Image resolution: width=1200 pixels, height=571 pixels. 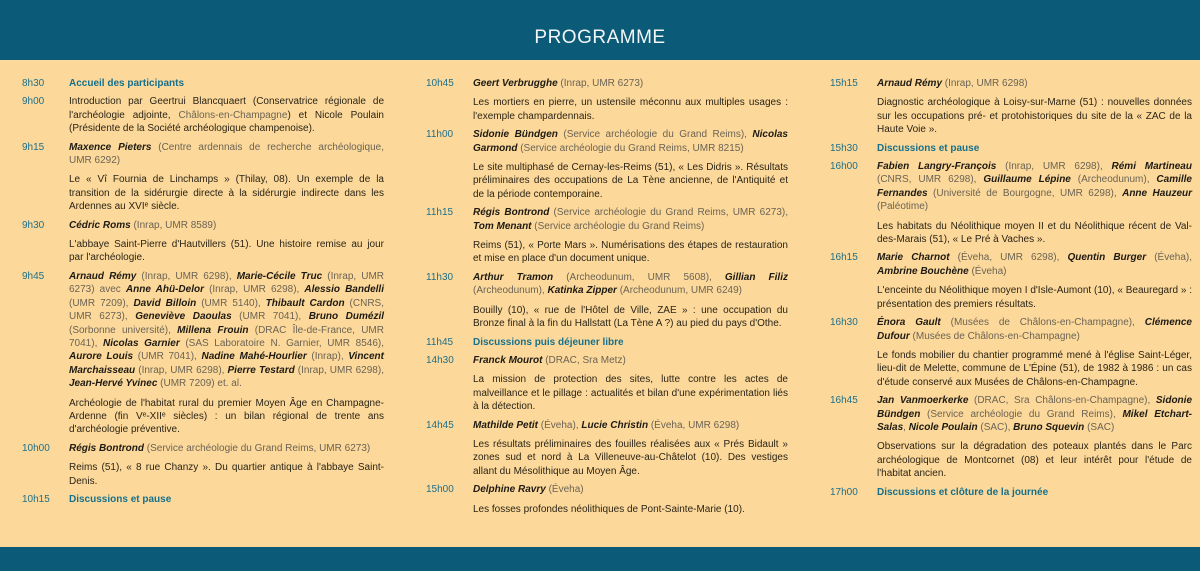 I want to click on speaker-name: Bruno Dumézil, so click(x=346, y=317).